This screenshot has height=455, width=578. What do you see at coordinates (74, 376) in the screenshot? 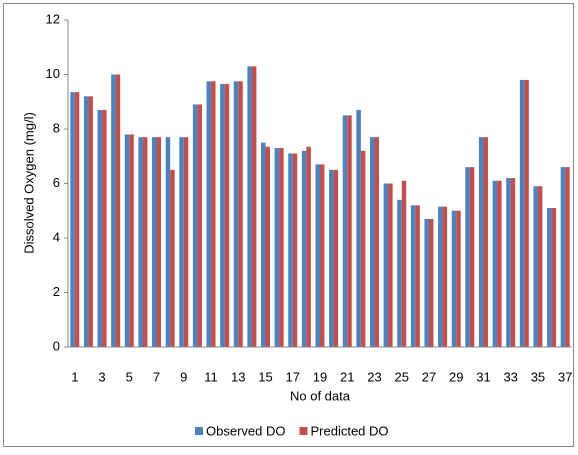
I see `x-tick-label: 1` at bounding box center [74, 376].